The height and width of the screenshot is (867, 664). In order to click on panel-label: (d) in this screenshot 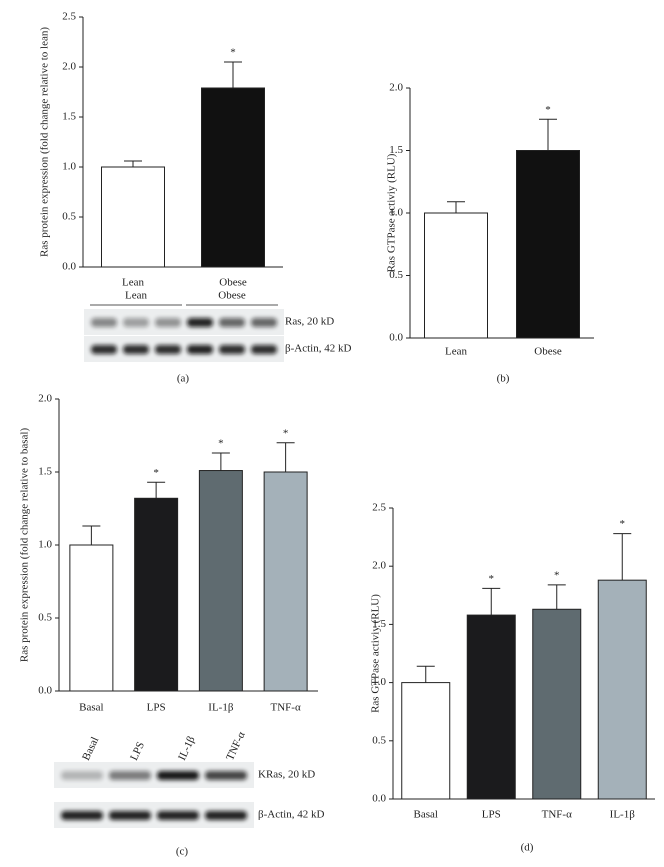, I will do `click(527, 848)`.